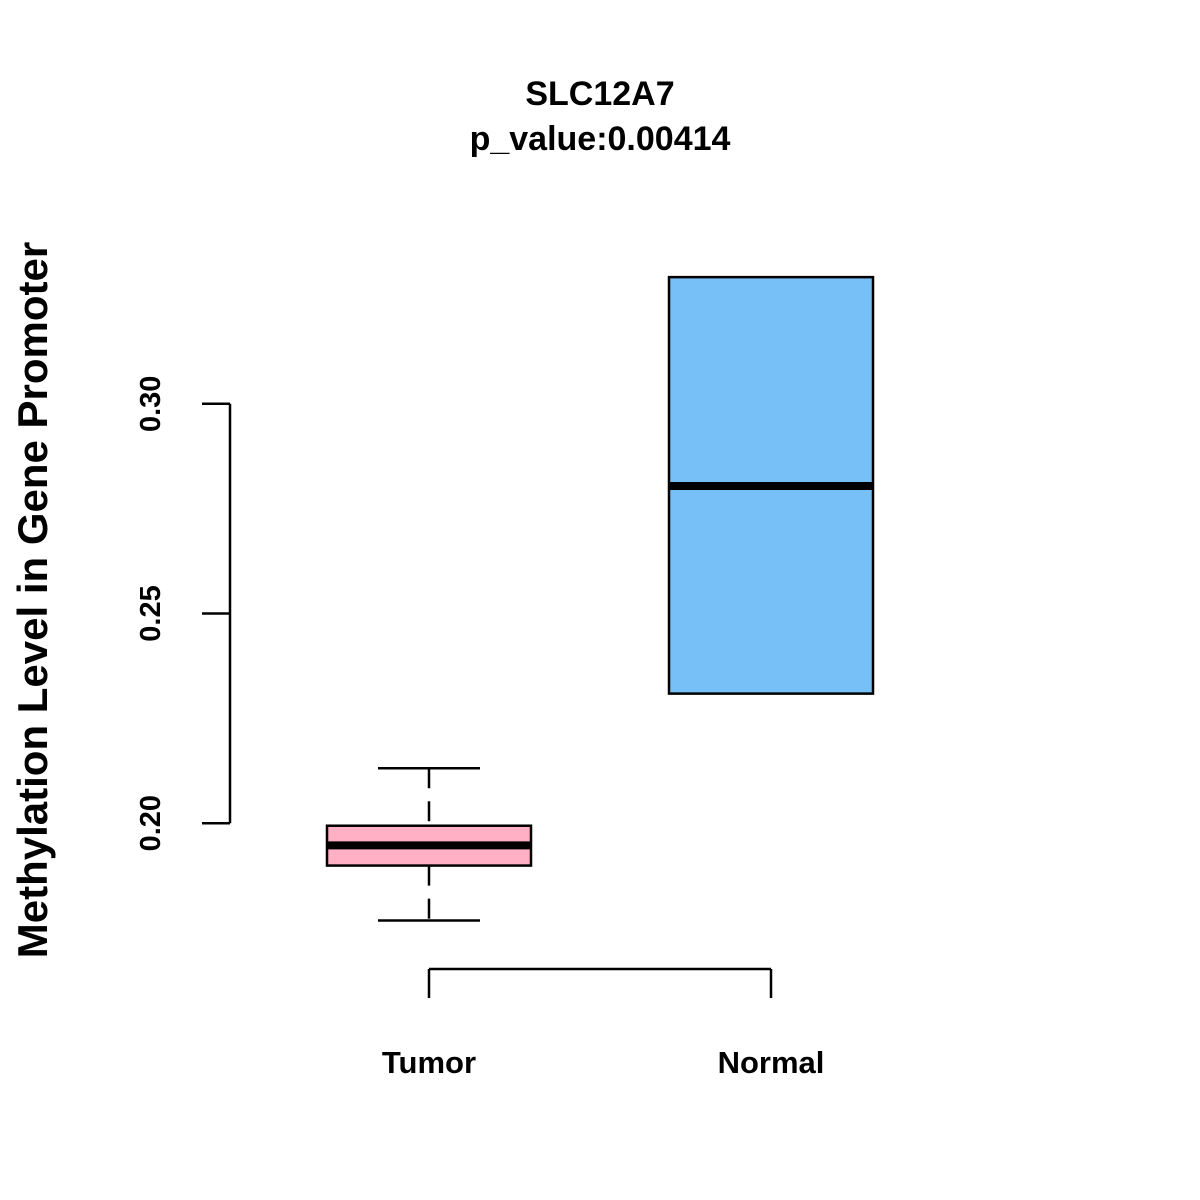 The image size is (1200, 1200). What do you see at coordinates (151, 613) in the screenshot?
I see `y-tick-label: 0.25` at bounding box center [151, 613].